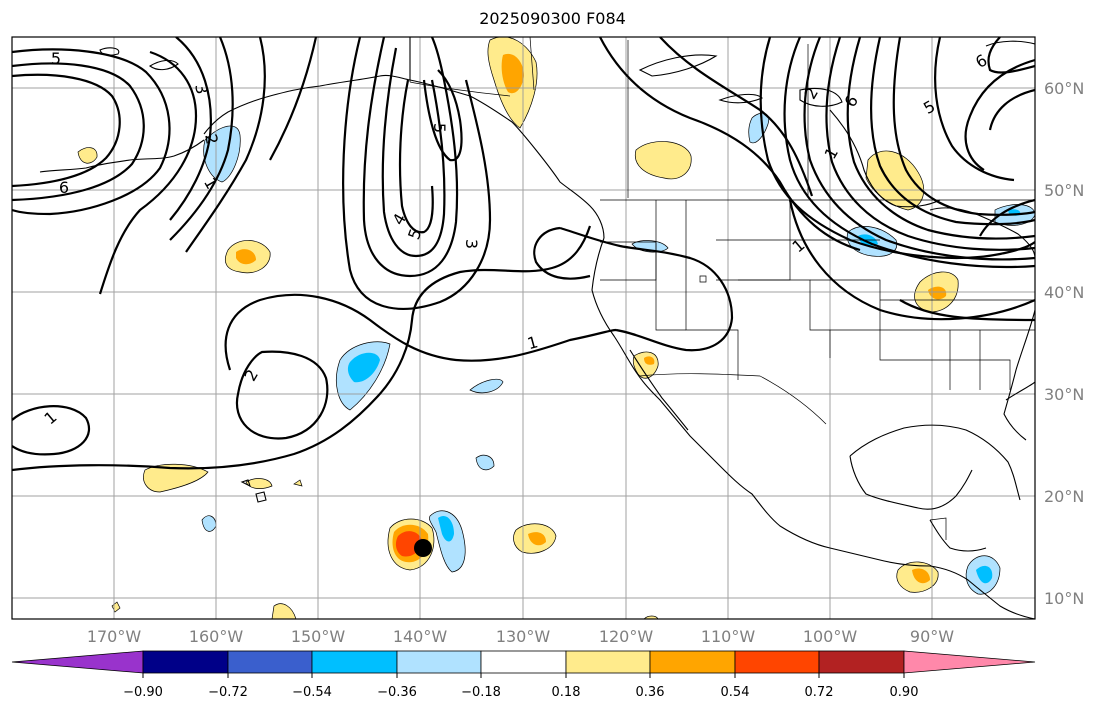  Describe the element at coordinates (532, 342) in the screenshot. I see `contour-label: 1` at that location.